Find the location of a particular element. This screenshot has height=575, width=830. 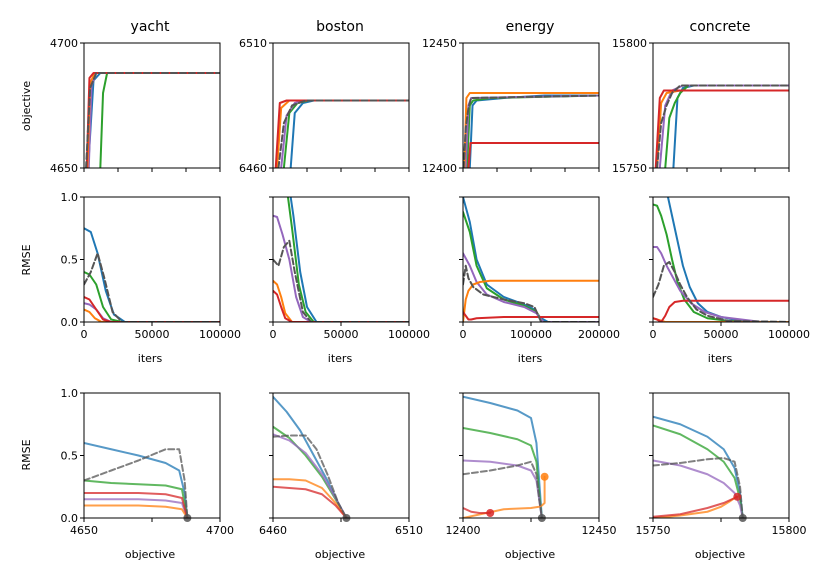

panel-energy-phase: 12400 12450 is located at coordinates (531, 464).